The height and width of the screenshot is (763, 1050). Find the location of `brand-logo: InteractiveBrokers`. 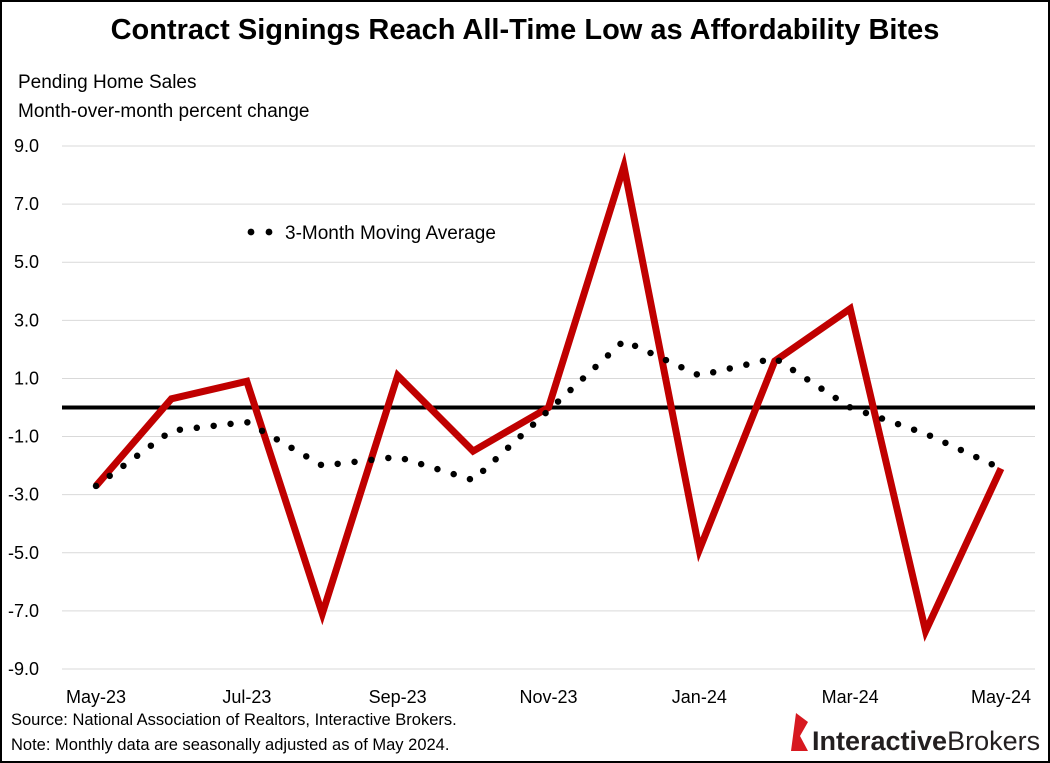

brand-logo: InteractiveBrokers is located at coordinates (915, 734).